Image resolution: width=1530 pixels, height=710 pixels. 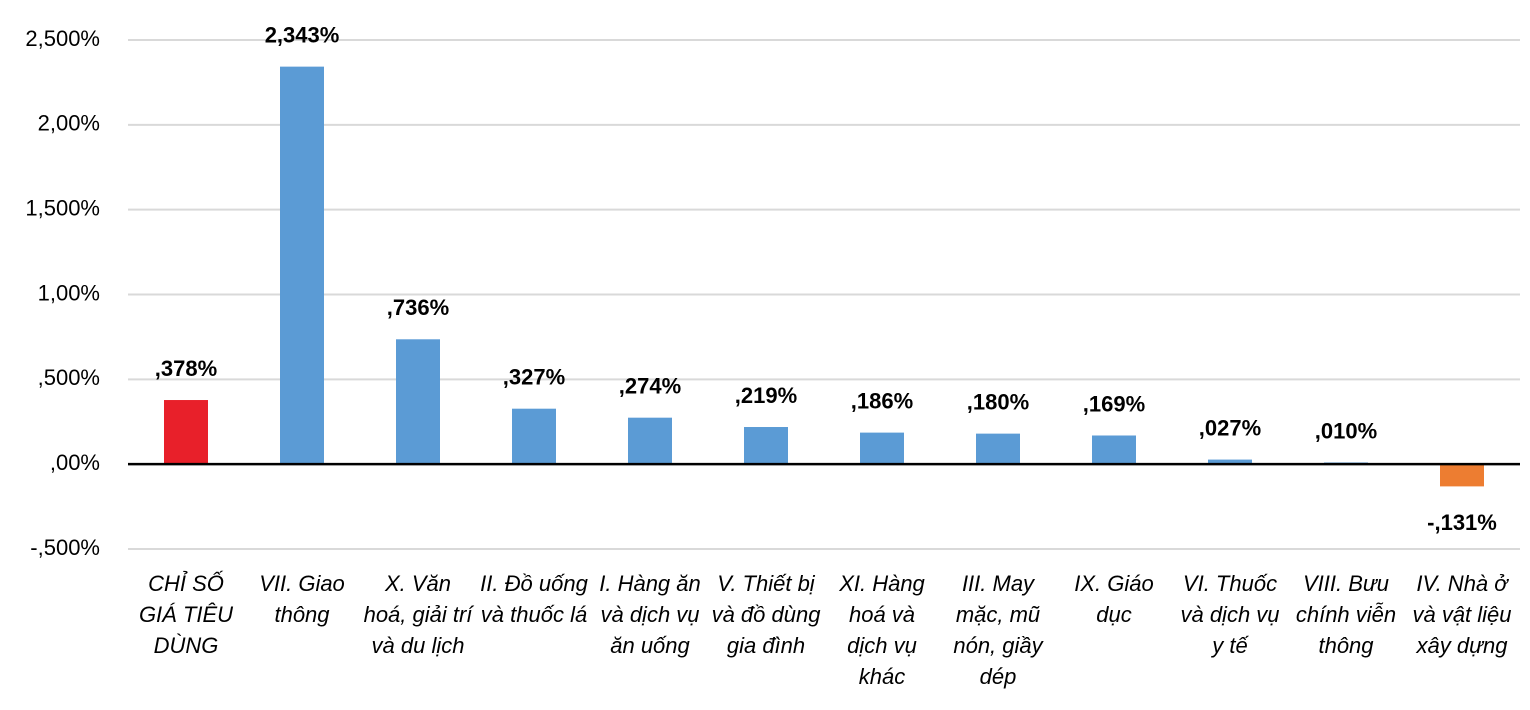 I want to click on data-label: -,131%, so click(x=1462, y=522).